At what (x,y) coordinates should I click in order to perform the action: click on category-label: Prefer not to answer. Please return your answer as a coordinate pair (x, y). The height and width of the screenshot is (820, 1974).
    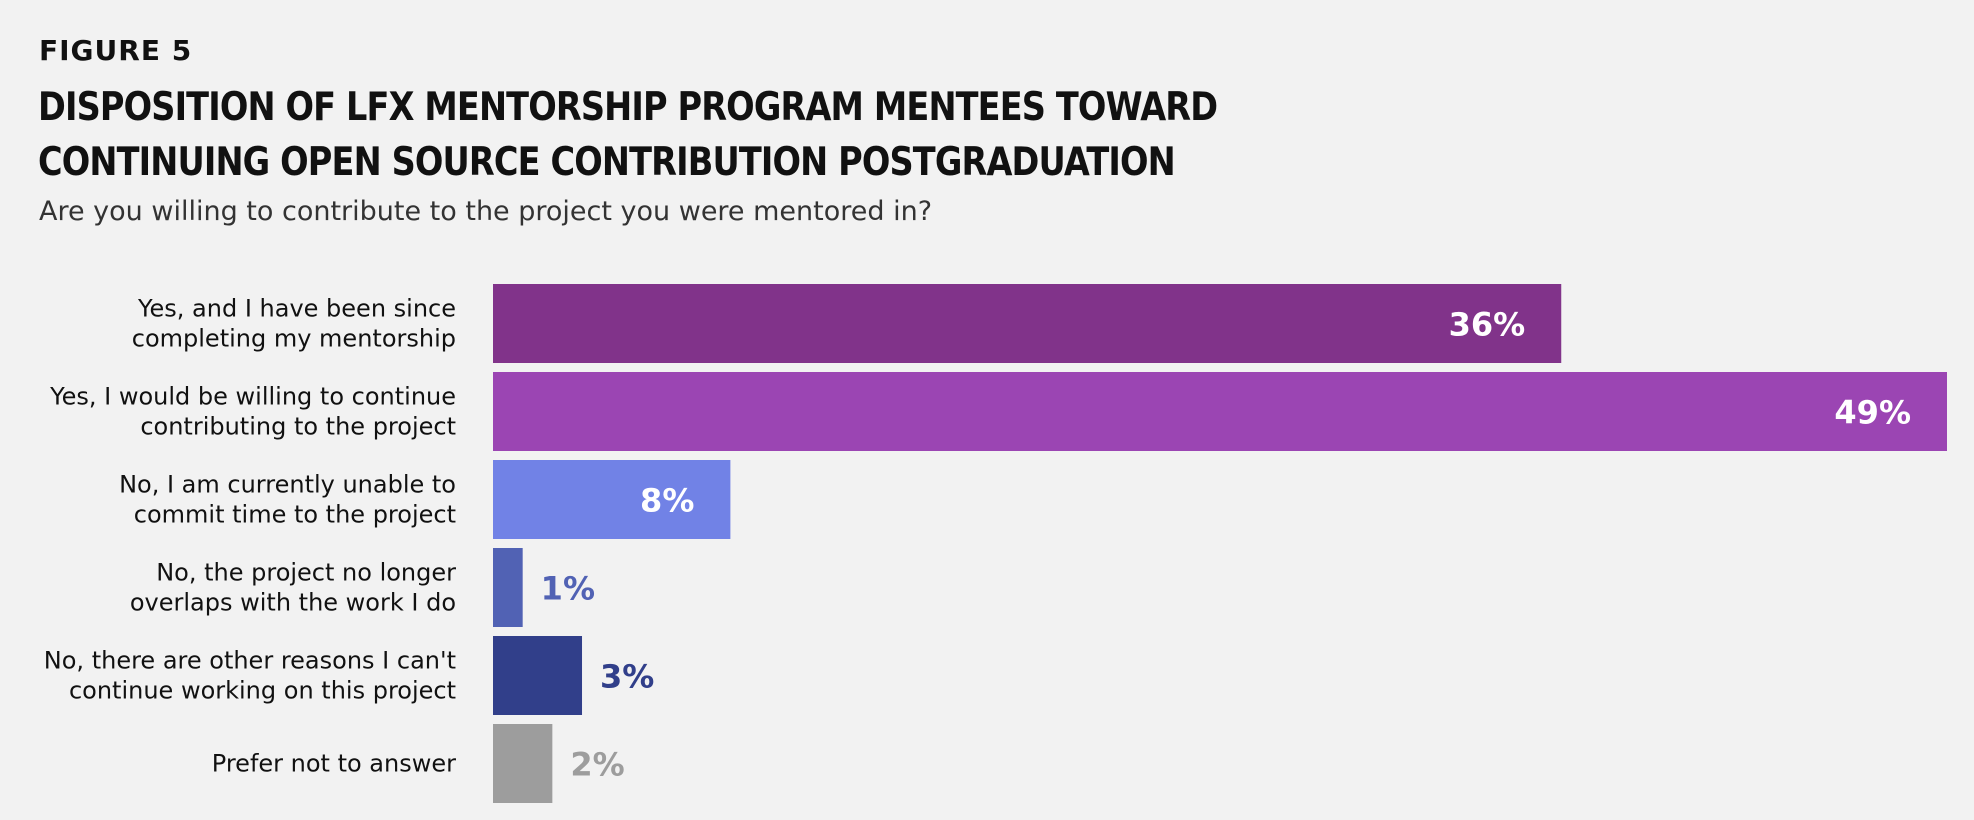
    Looking at the image, I should click on (334, 764).